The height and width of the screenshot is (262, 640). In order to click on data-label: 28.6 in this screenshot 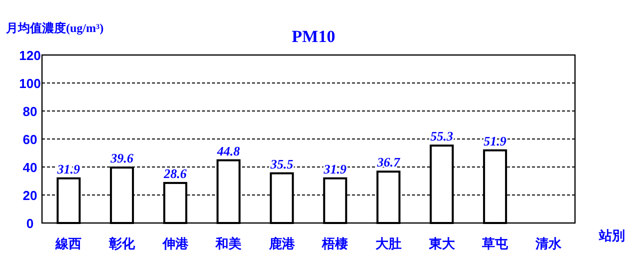, I will do `click(175, 173)`.